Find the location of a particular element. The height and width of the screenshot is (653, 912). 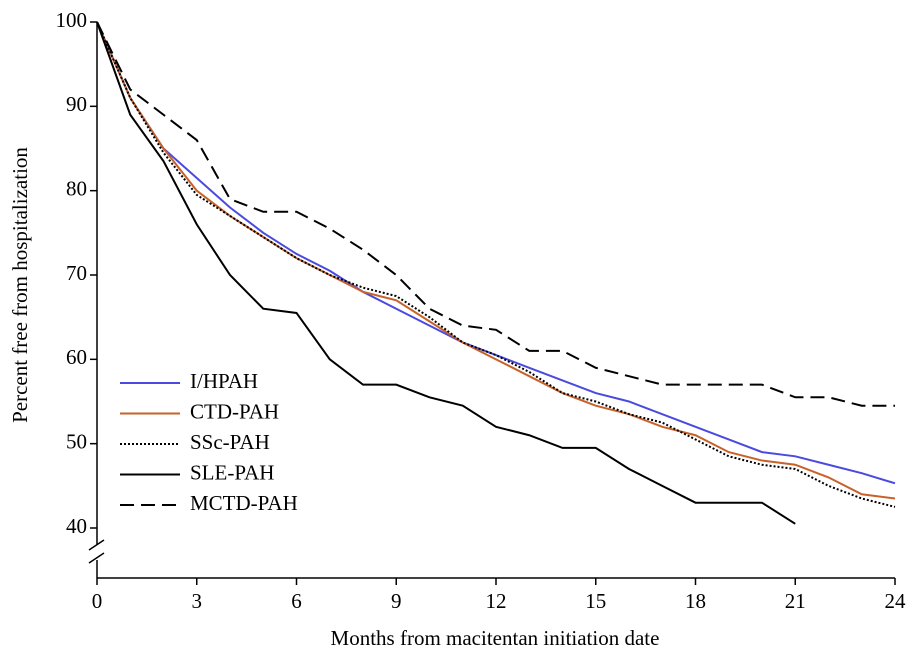

y-tick-label: 100 is located at coordinates (72, 20).